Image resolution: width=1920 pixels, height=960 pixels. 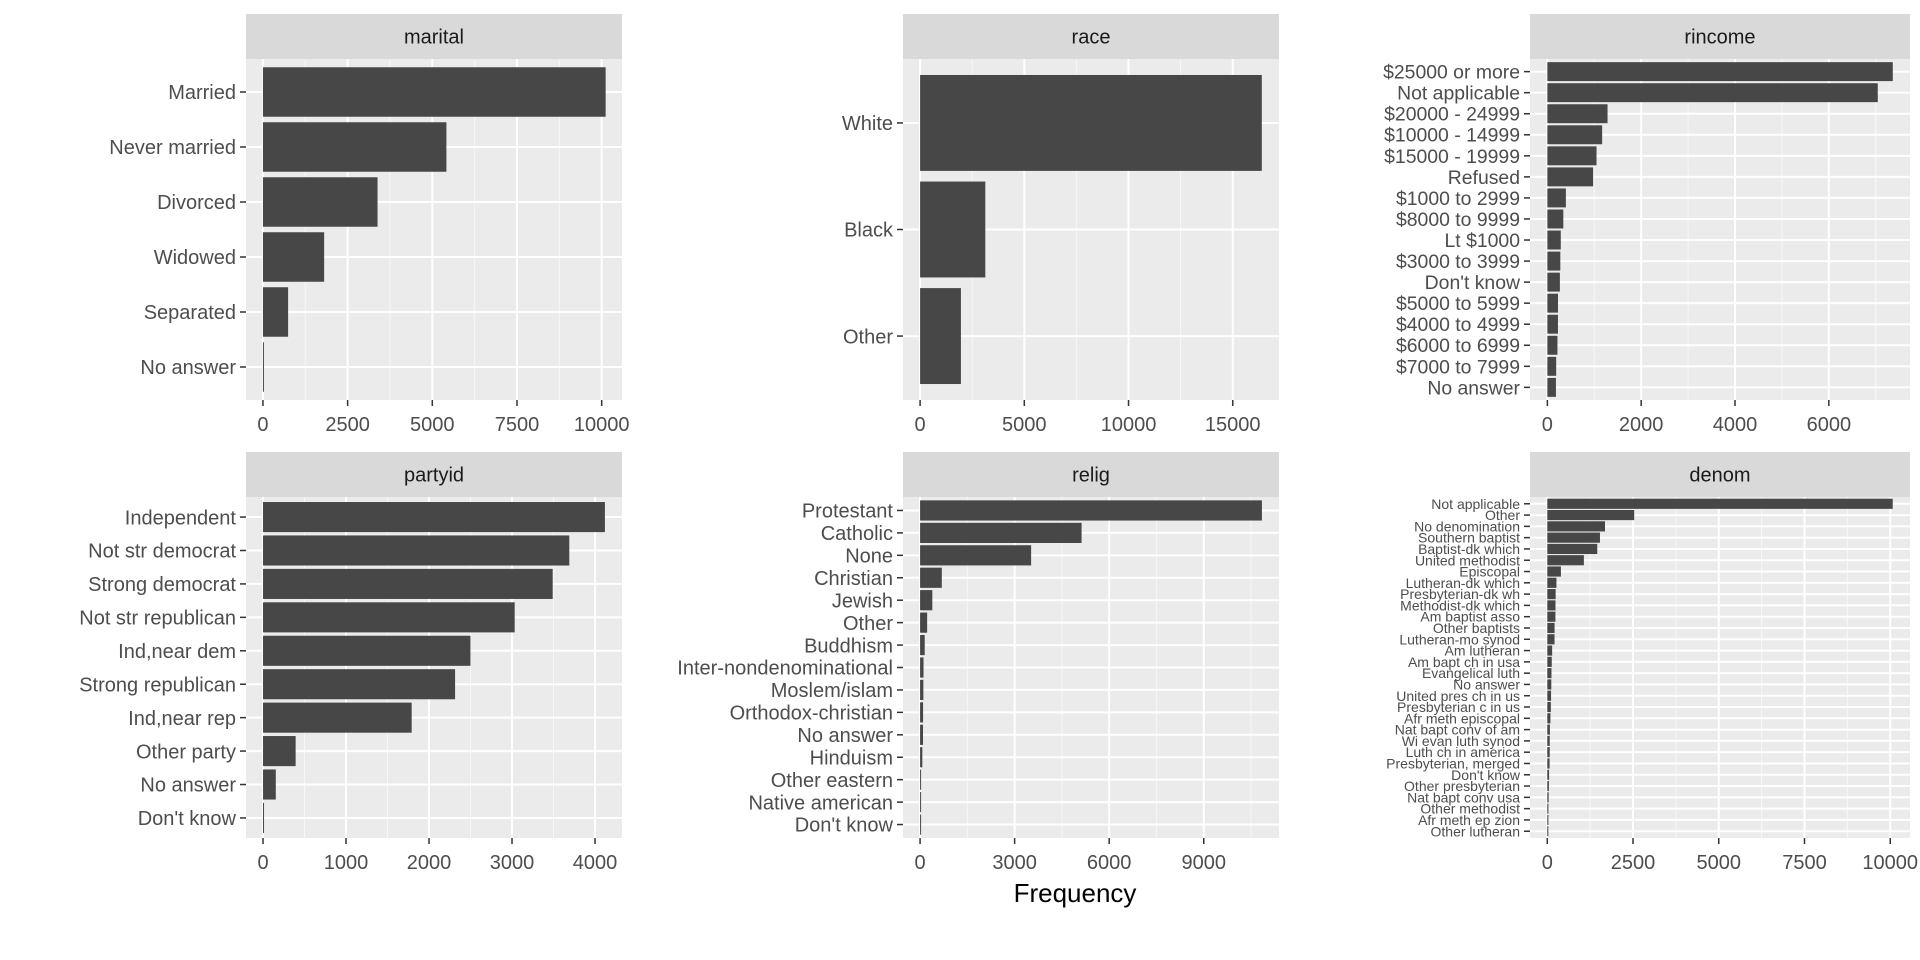 What do you see at coordinates (1735, 425) in the screenshot?
I see `x-tick-label: 4000` at bounding box center [1735, 425].